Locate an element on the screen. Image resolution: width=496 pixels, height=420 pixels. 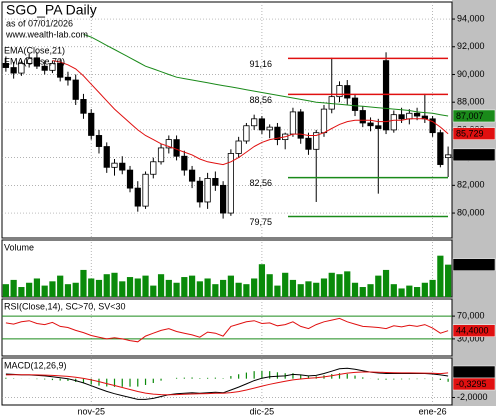
y-tick-label: 92,000 is located at coordinates (471, 46).